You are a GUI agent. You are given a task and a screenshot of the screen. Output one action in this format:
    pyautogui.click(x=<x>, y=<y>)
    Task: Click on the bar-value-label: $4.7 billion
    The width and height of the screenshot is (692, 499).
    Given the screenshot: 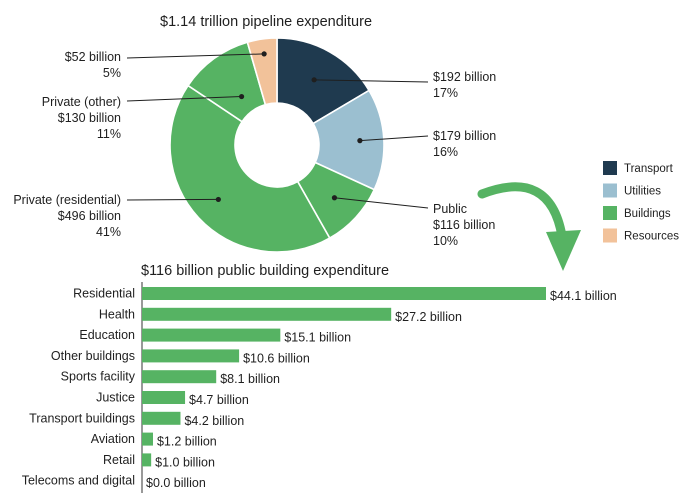 What is the action you would take?
    pyautogui.click(x=219, y=400)
    